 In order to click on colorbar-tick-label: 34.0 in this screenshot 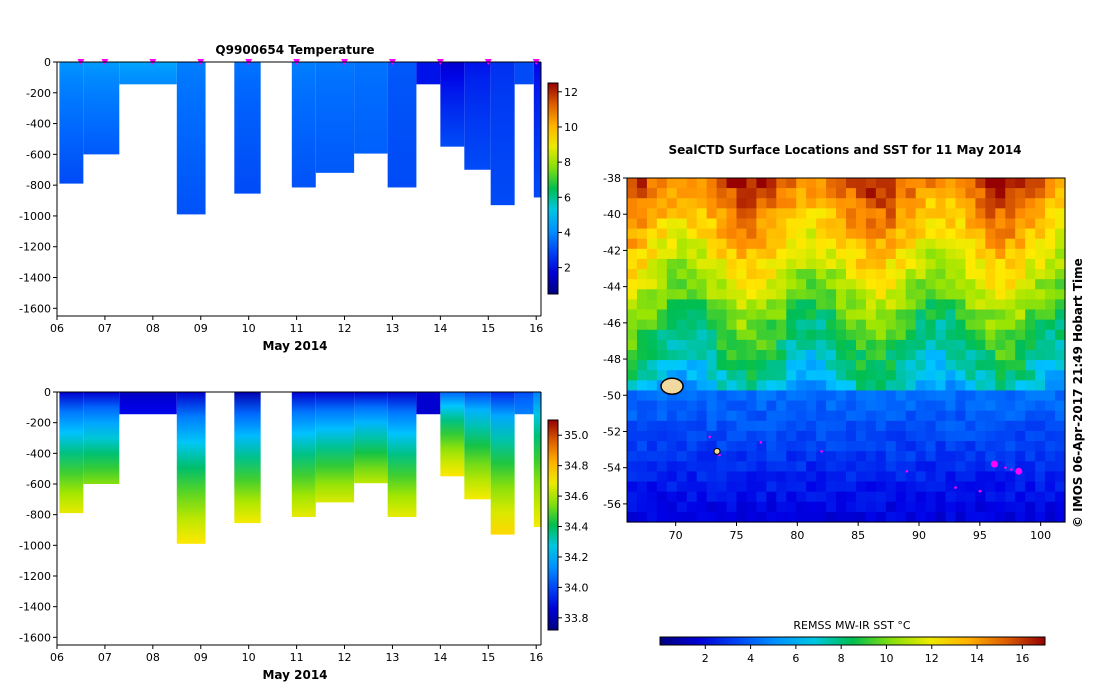, I will do `click(576, 587)`.